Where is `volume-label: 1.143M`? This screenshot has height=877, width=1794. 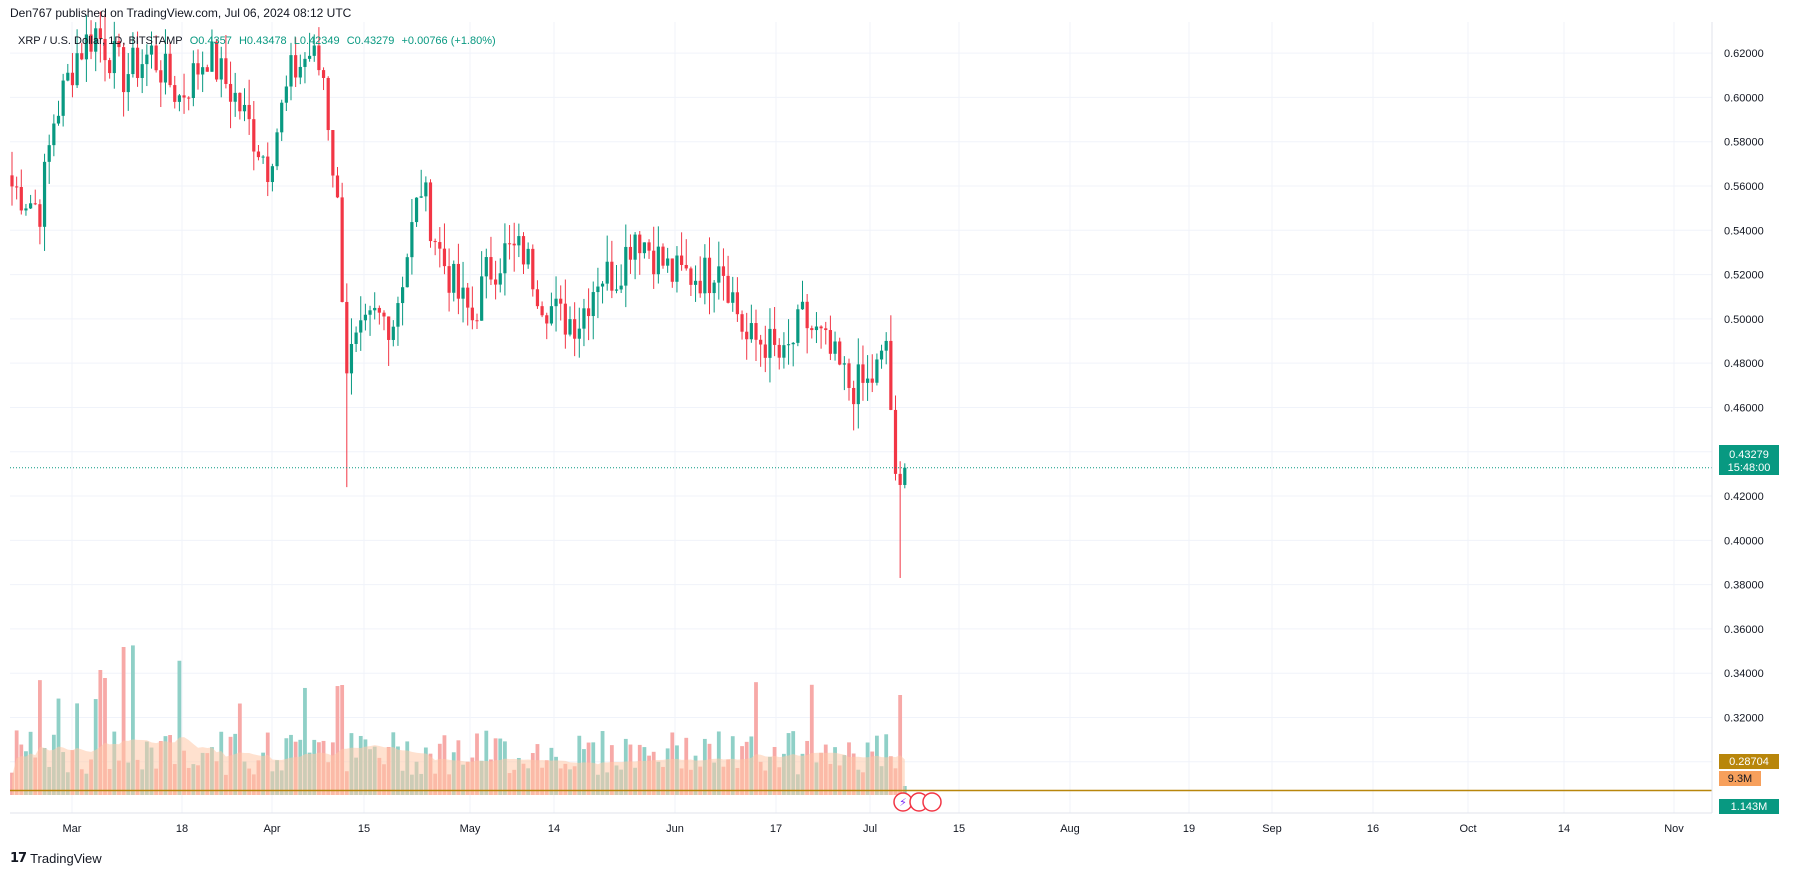 volume-label: 1.143M is located at coordinates (1749, 806).